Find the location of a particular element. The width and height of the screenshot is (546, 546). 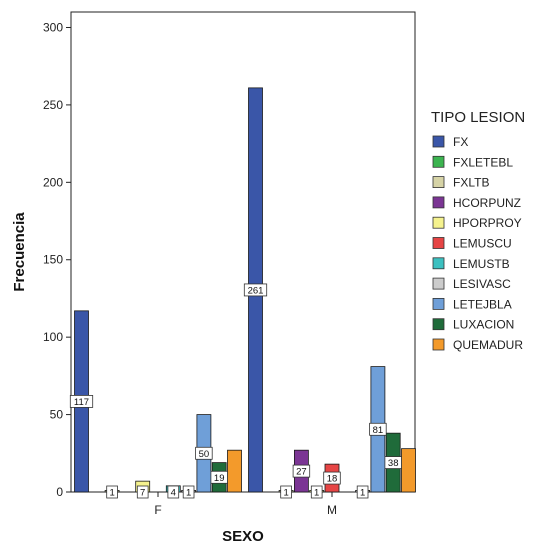

legend-label-quemadur: QUEMADUR is located at coordinates (488, 345).